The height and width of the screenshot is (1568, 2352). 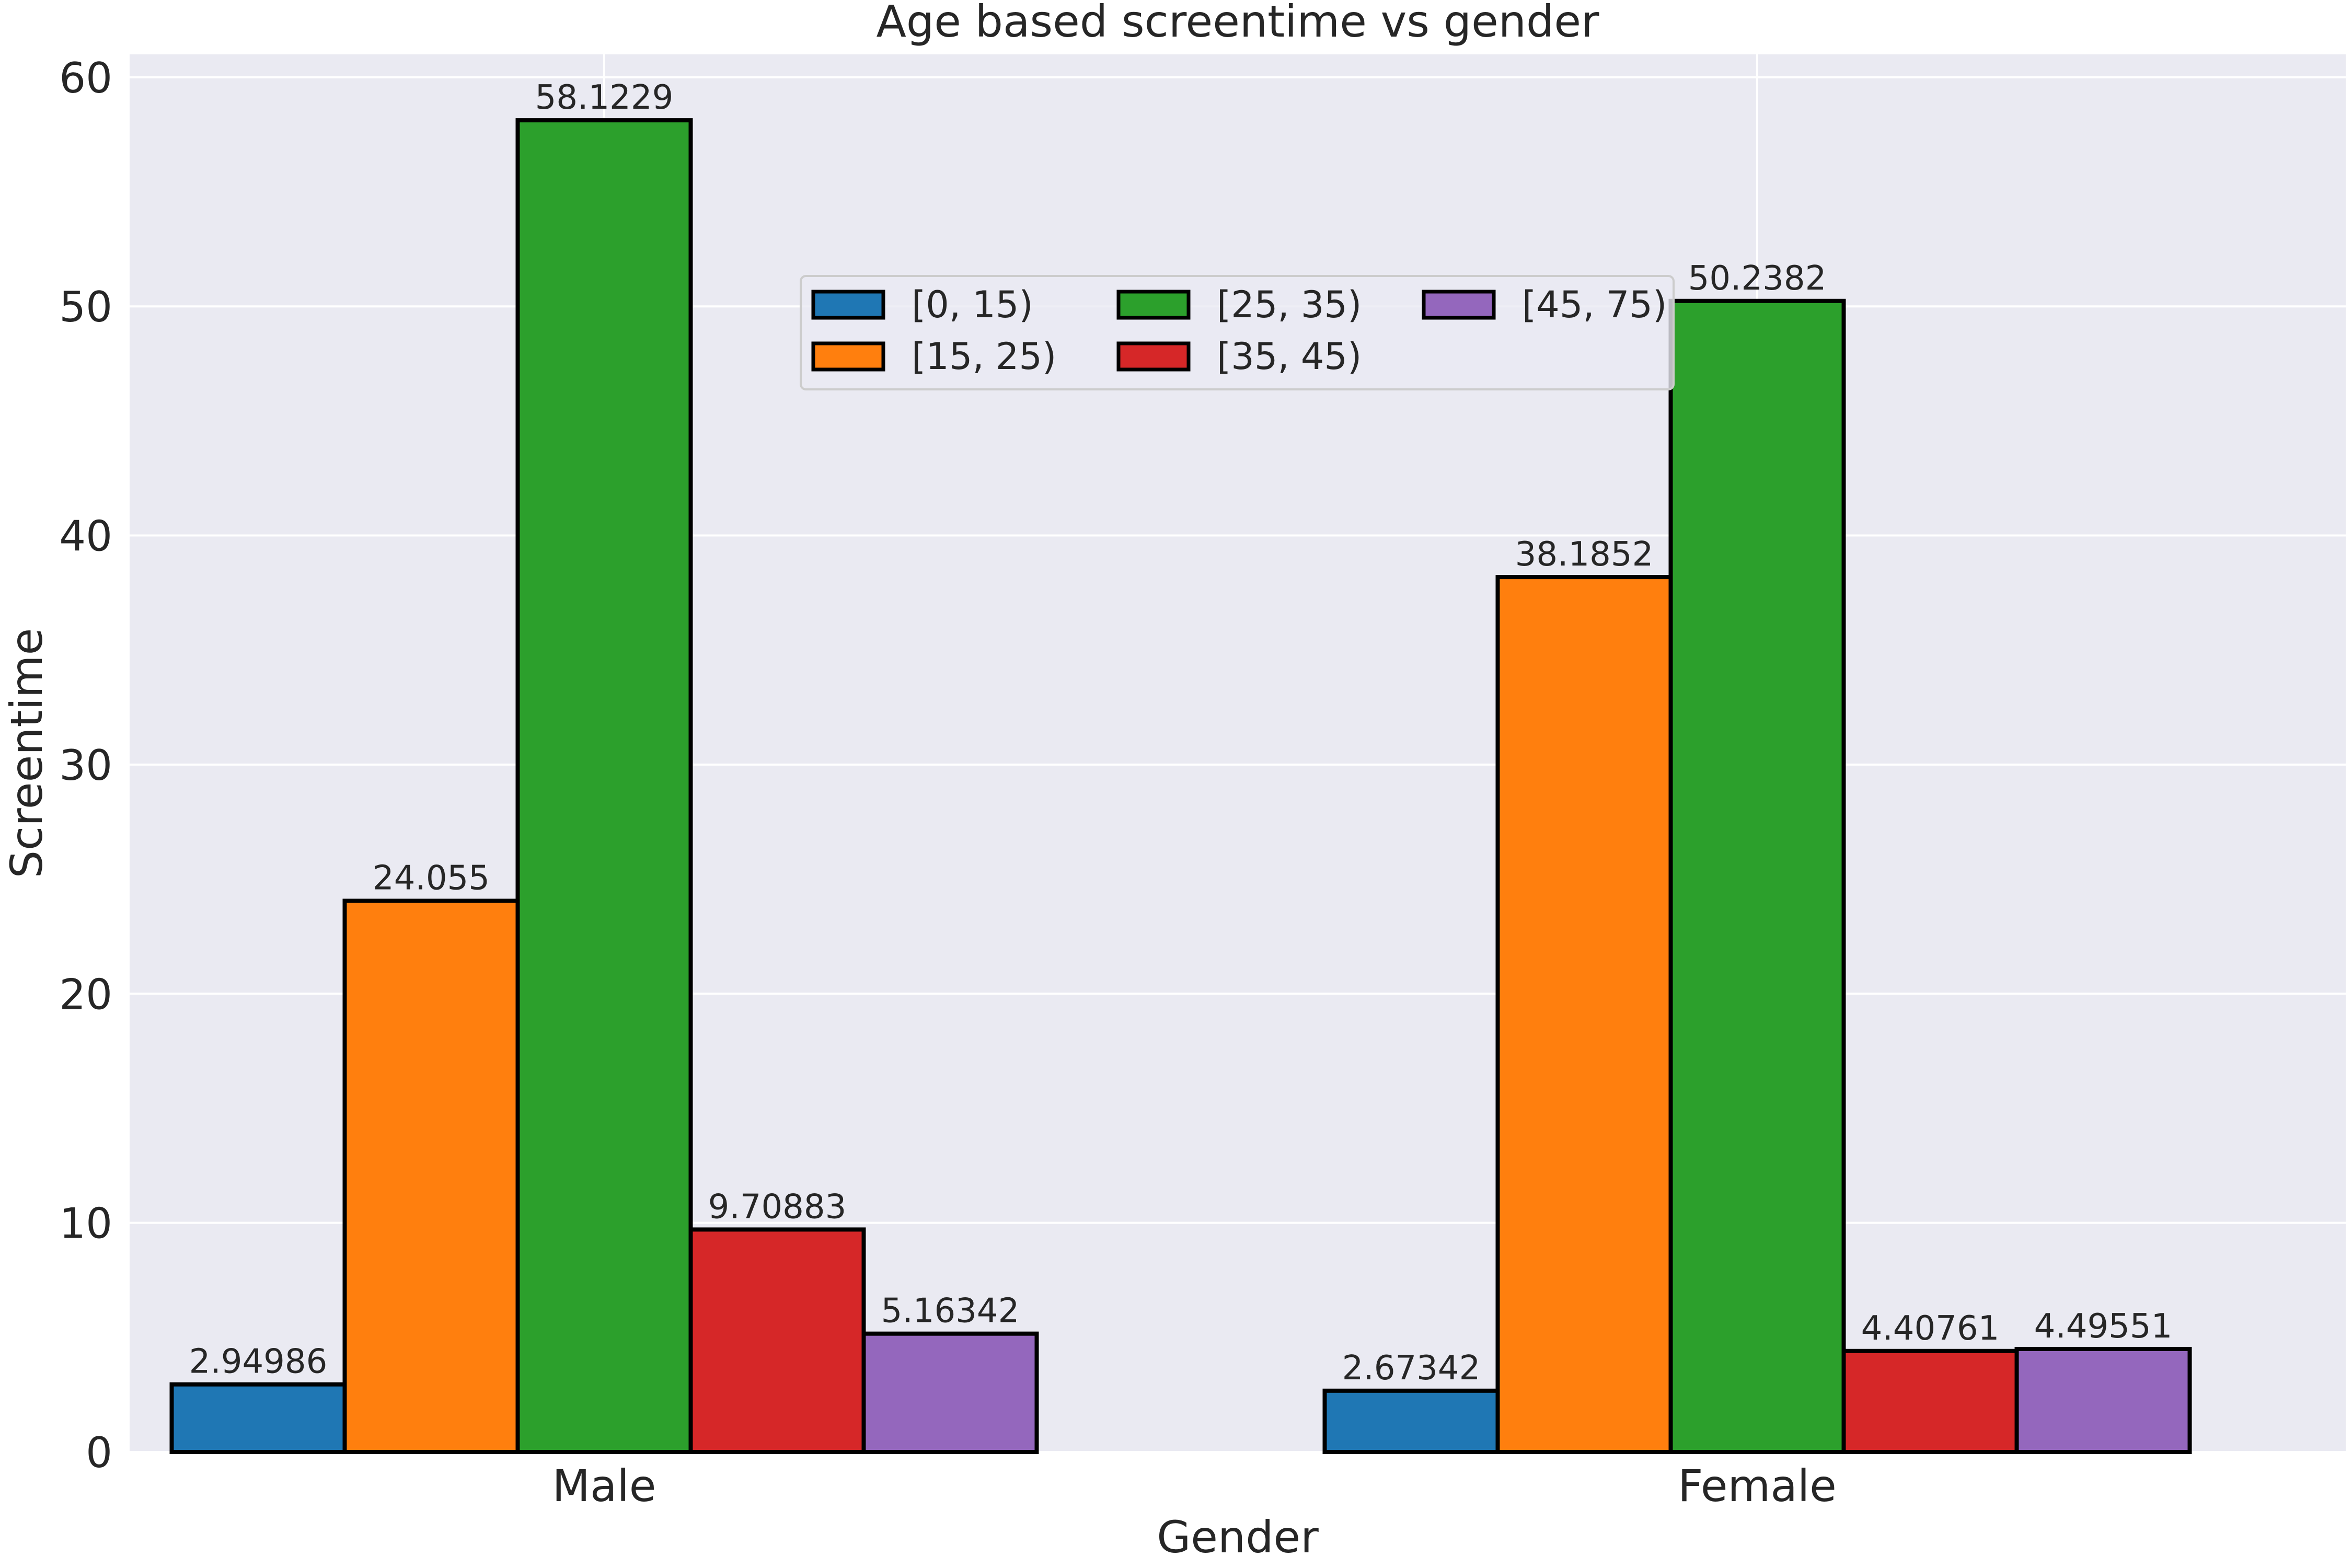 I want to click on y-axis-label: Screentime, so click(x=26, y=753).